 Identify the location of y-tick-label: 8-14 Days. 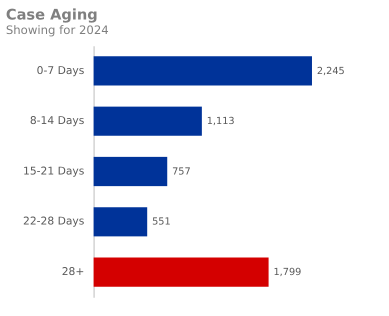
(57, 121).